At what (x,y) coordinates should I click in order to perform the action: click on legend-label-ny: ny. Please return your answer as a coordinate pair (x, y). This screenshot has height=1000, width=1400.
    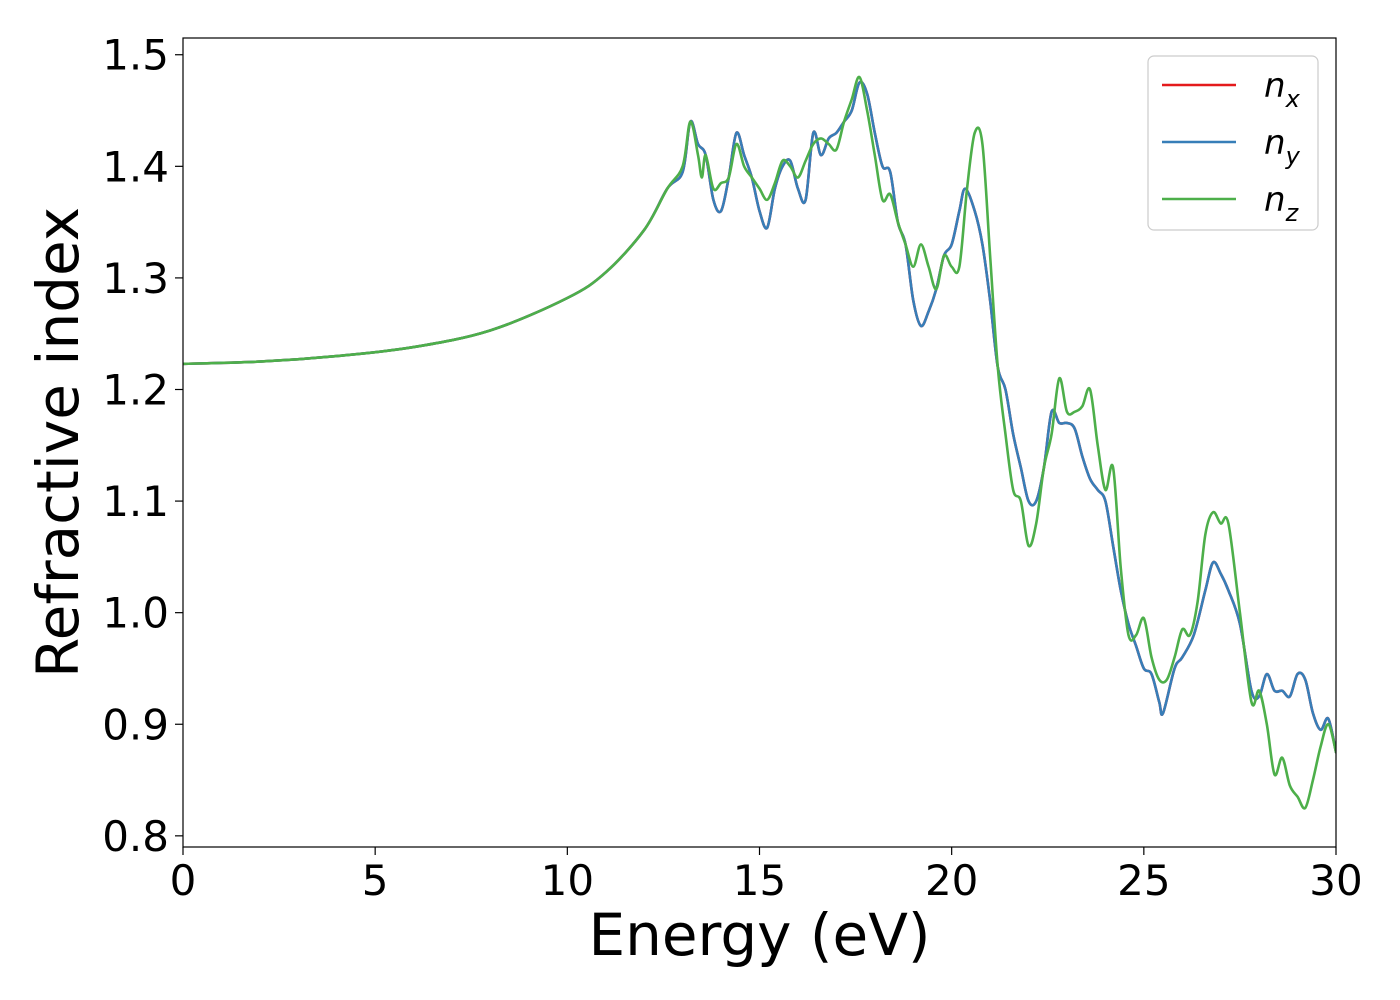
    Looking at the image, I should click on (1282, 146).